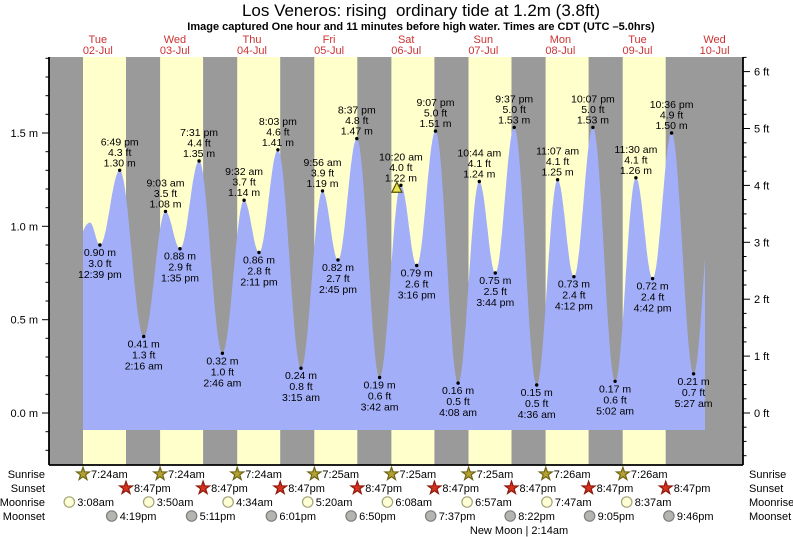 This screenshot has height=537, width=793. What do you see at coordinates (635, 150) in the screenshot?
I see `high-tide-label: 11:30 am` at bounding box center [635, 150].